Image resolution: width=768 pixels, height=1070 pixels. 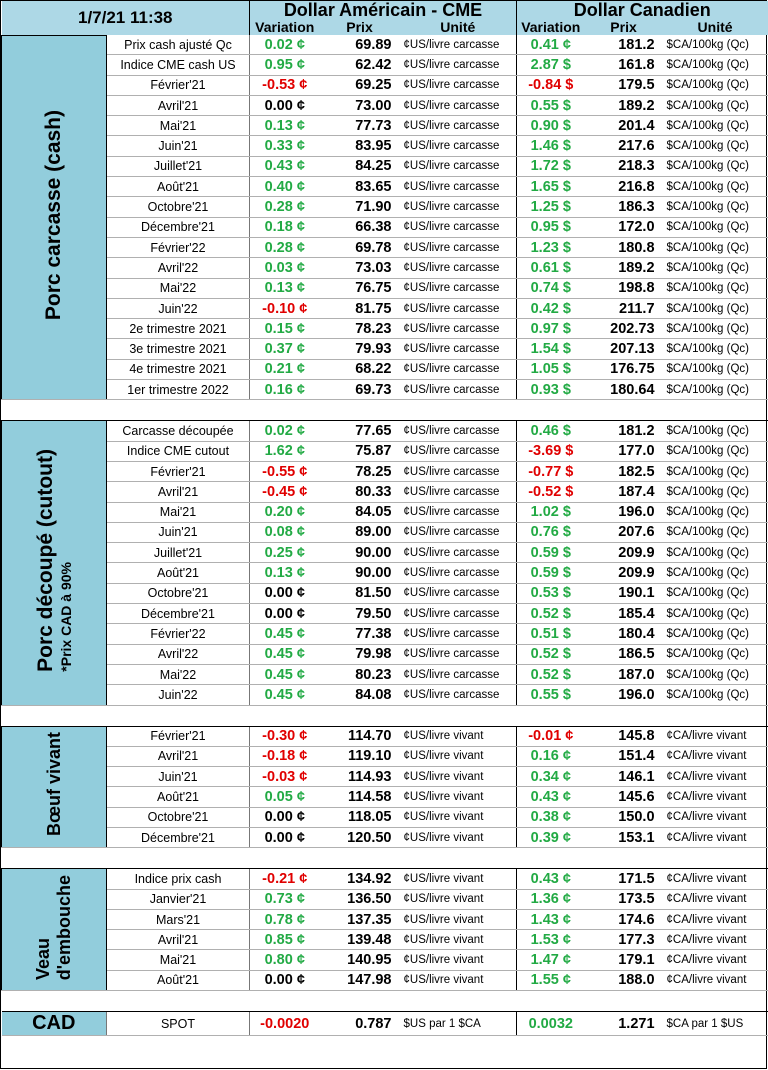 I want to click on ca-variation: 1.72 $, so click(x=550, y=167).